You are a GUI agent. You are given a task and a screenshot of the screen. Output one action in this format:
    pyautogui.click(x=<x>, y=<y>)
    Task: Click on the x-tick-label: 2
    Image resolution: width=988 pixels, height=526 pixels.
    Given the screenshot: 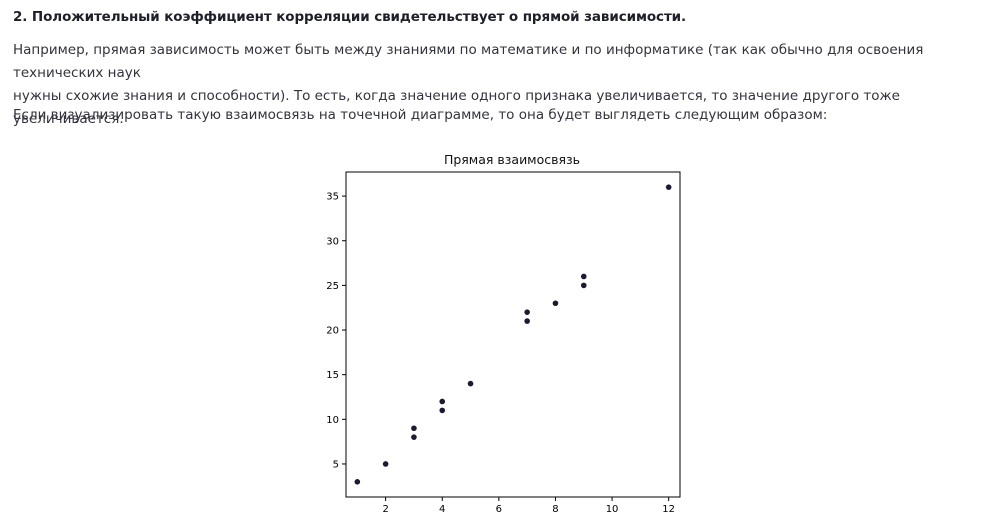 What is the action you would take?
    pyautogui.click(x=385, y=509)
    